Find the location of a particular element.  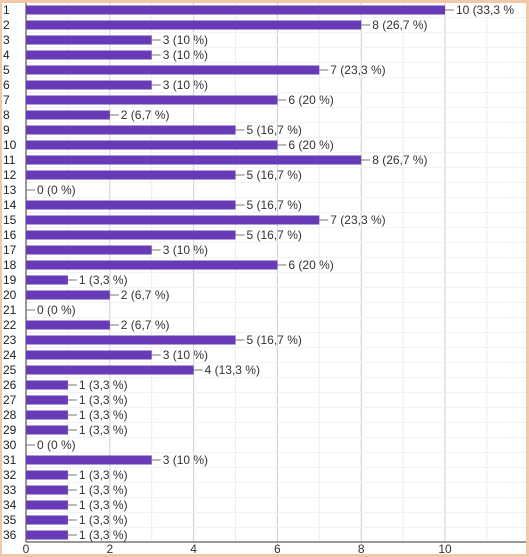

category-label: 14 is located at coordinates (10, 205).